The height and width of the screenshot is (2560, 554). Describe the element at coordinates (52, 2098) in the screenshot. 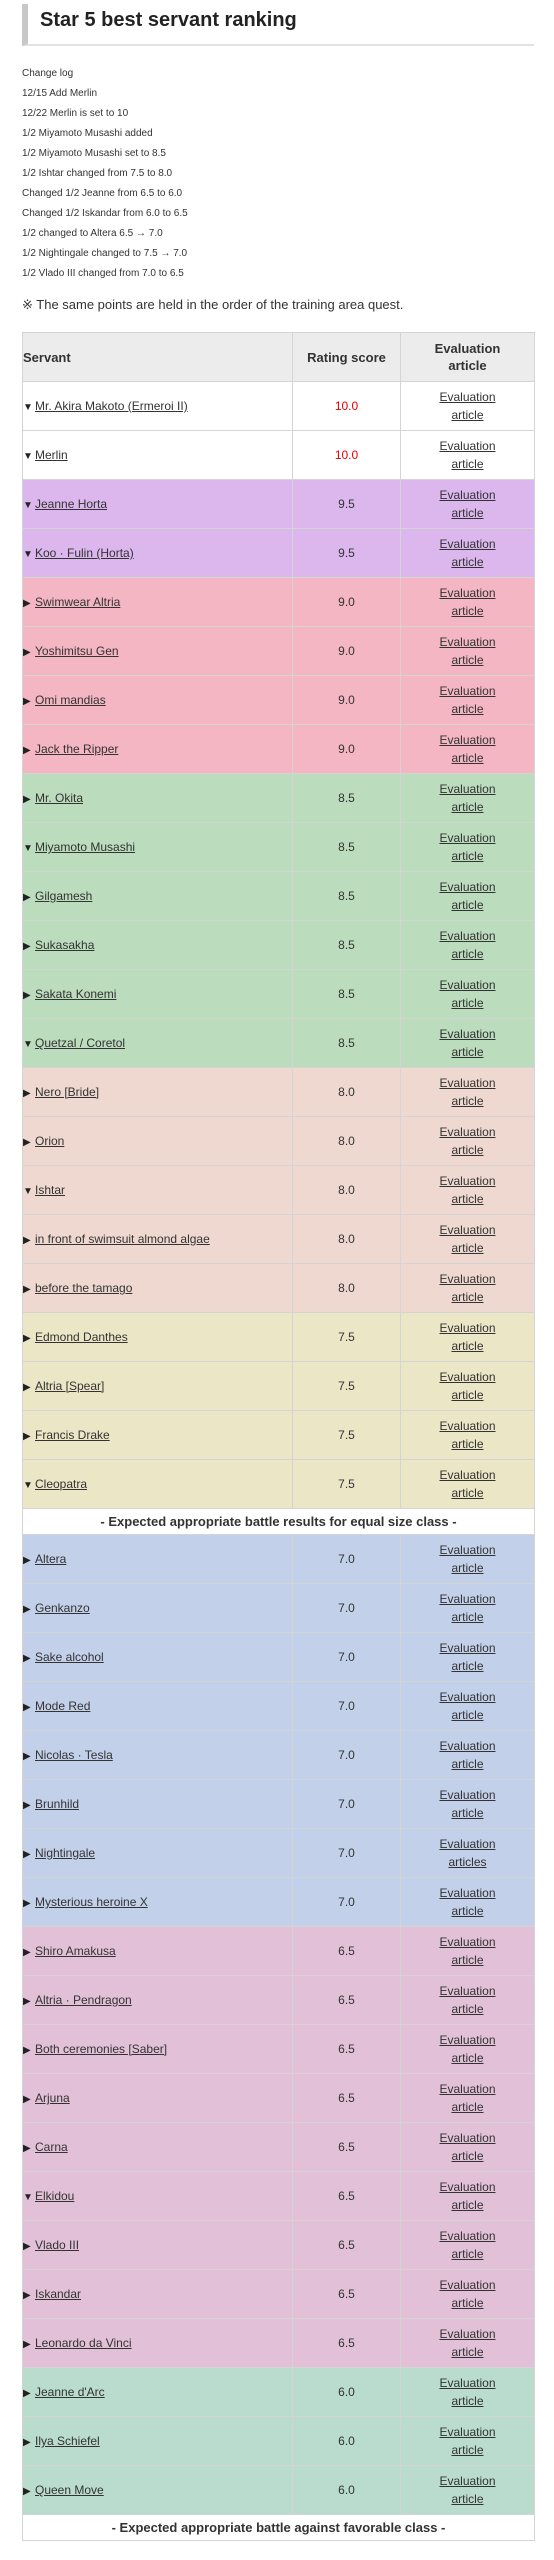

I see `servant-link: Arjuna` at that location.